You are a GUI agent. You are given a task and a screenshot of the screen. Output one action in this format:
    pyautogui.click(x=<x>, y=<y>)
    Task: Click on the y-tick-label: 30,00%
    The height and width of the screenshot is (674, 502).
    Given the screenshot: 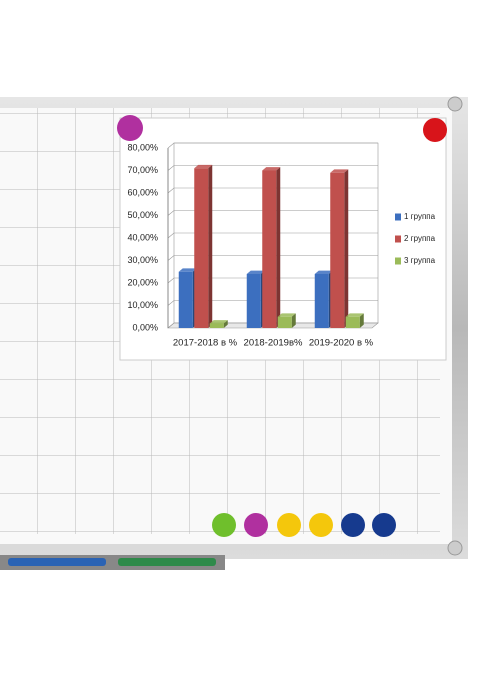 What is the action you would take?
    pyautogui.click(x=142, y=260)
    